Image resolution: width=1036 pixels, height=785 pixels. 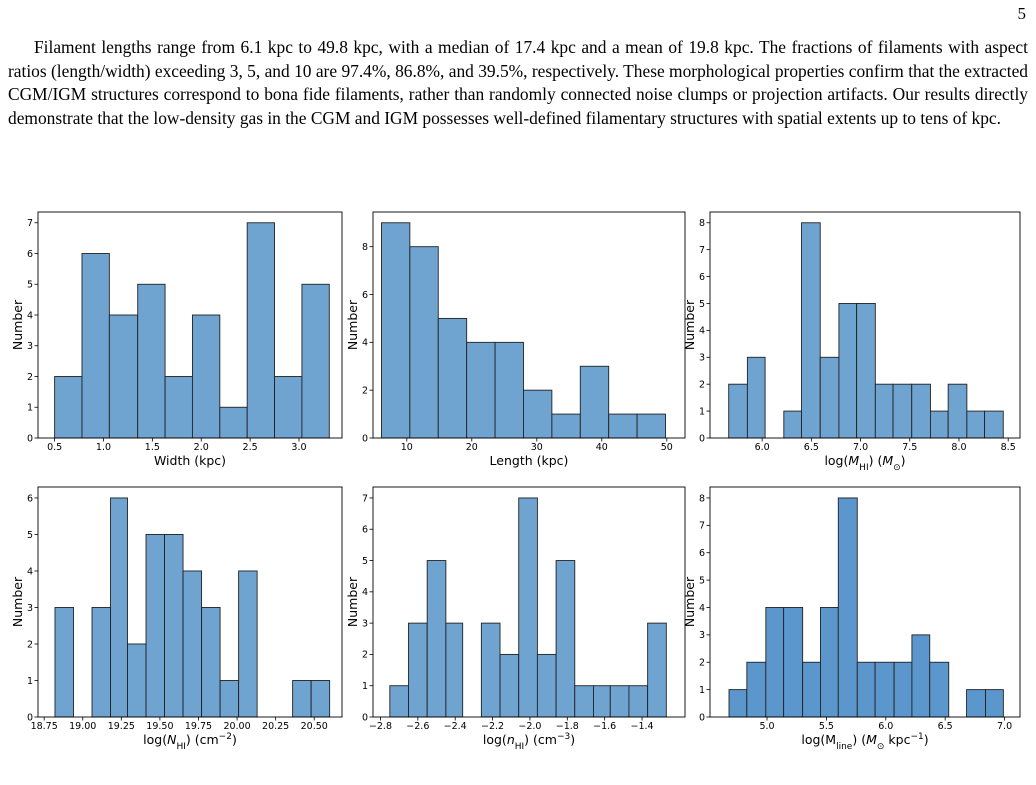 What do you see at coordinates (766, 726) in the screenshot?
I see `x-tick-label: 5.0` at bounding box center [766, 726].